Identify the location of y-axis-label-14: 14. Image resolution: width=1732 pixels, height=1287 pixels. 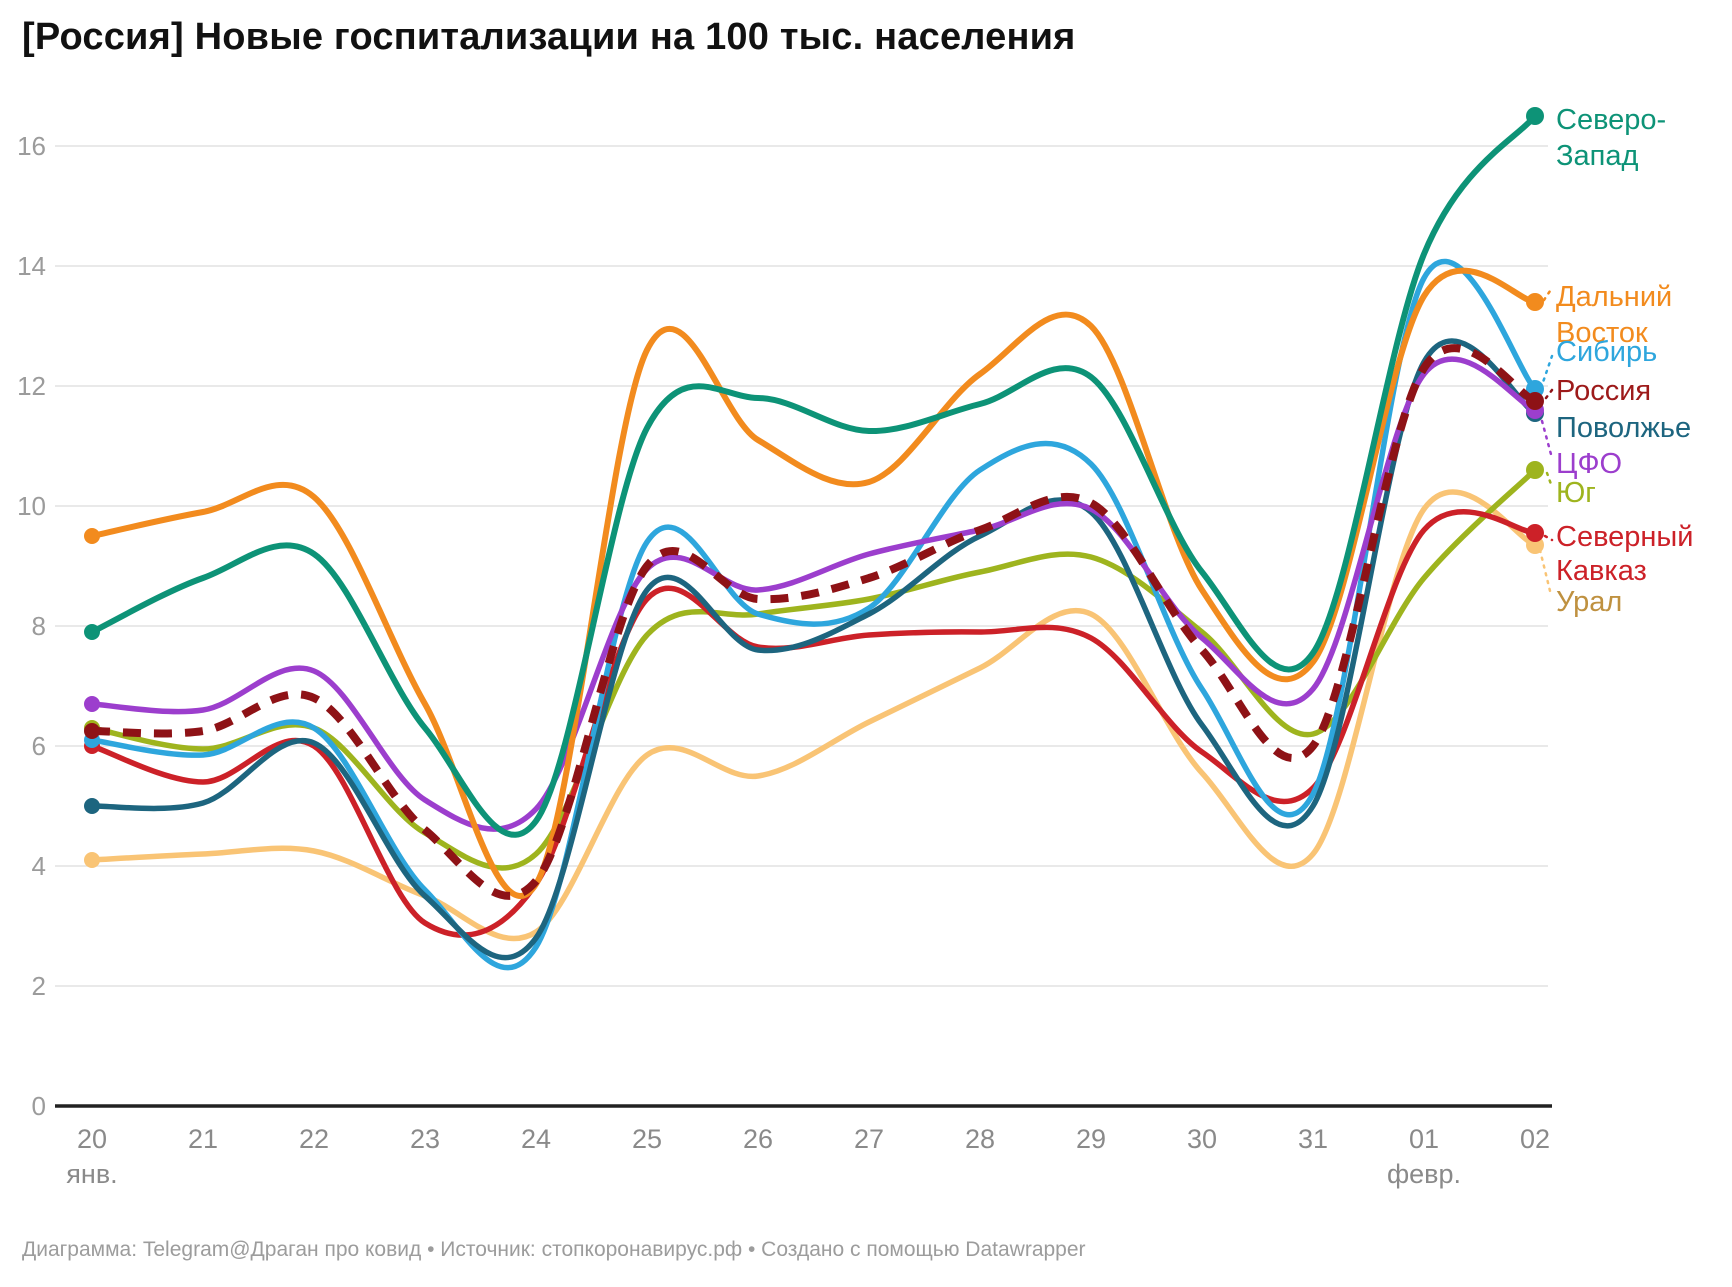
(31, 266).